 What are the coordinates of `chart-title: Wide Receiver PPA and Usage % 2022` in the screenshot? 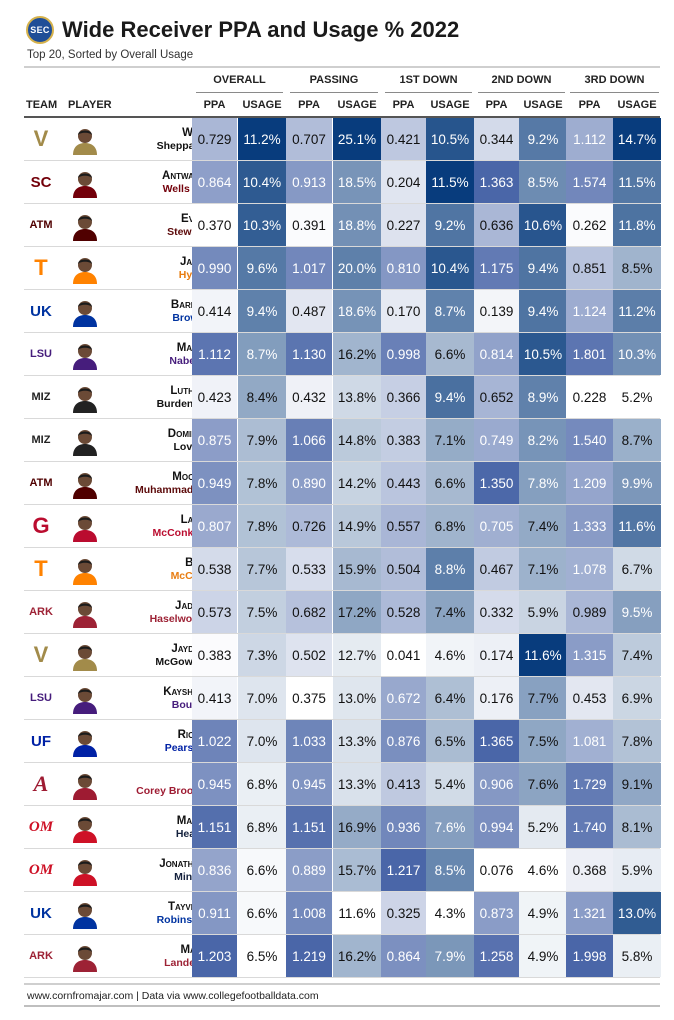 It's located at (261, 29).